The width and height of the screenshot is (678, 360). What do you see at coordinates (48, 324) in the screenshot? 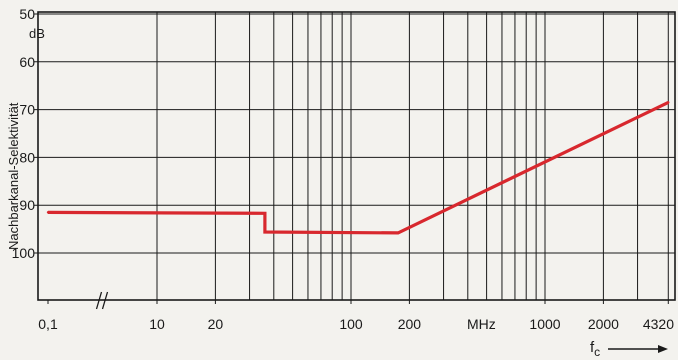
I see `x-tick-label-0,1: 0,1` at bounding box center [48, 324].